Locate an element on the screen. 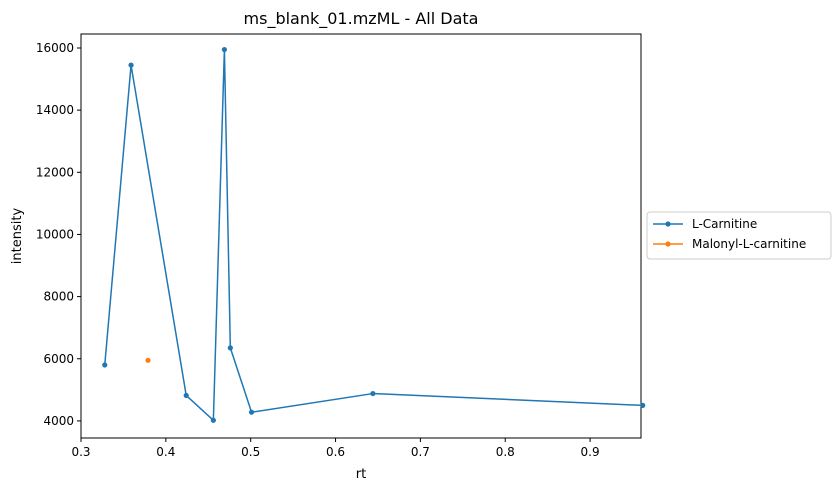  x-tick-label: 0.4 is located at coordinates (165, 452).